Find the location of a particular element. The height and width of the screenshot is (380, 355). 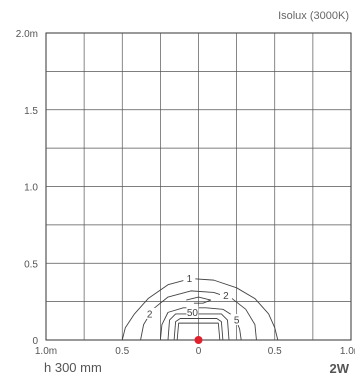

contour-lines: 1 2 2 5 50 is located at coordinates (200, 306).